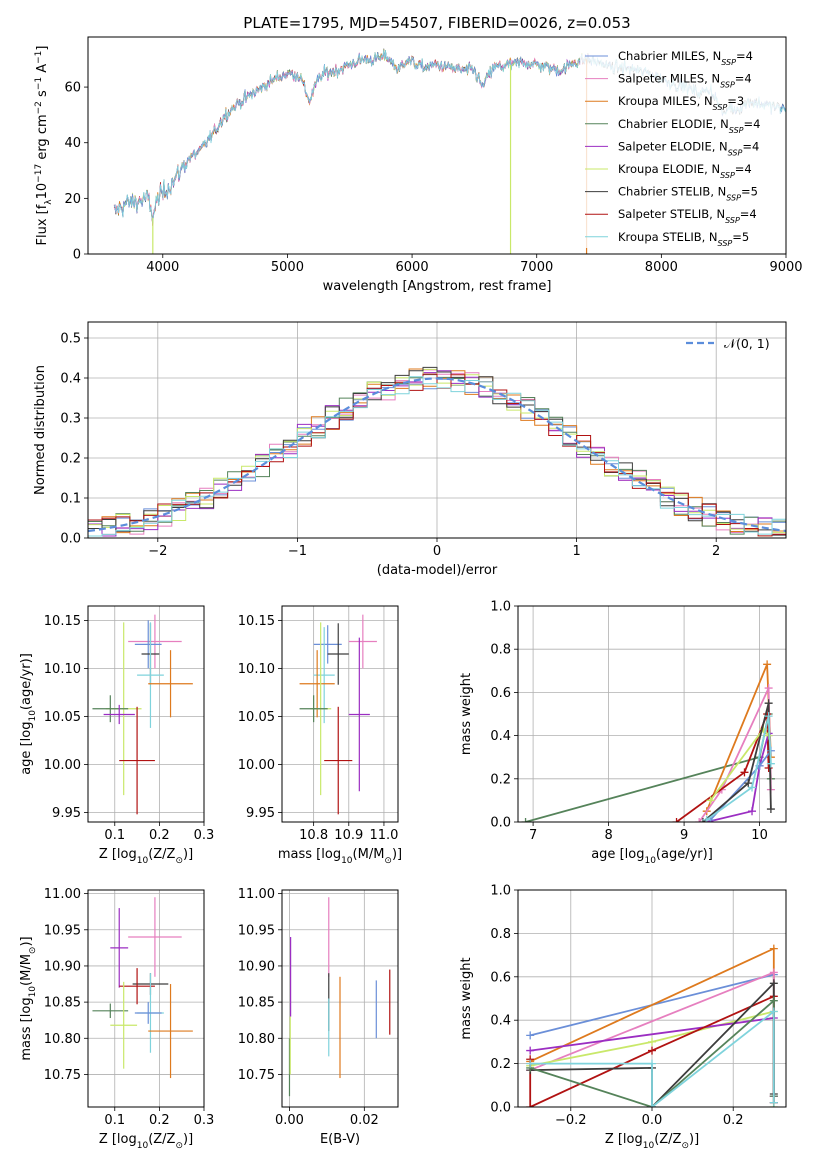 This screenshot has height=1170, width=819. Describe the element at coordinates (256, 1003) in the screenshot. I see `mass_vs_EBV-ytick-label: 10.85` at that location.